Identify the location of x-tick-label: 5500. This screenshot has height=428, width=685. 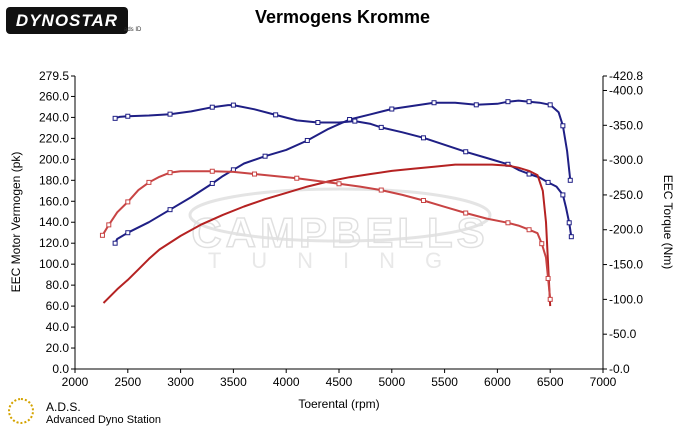
(444, 382).